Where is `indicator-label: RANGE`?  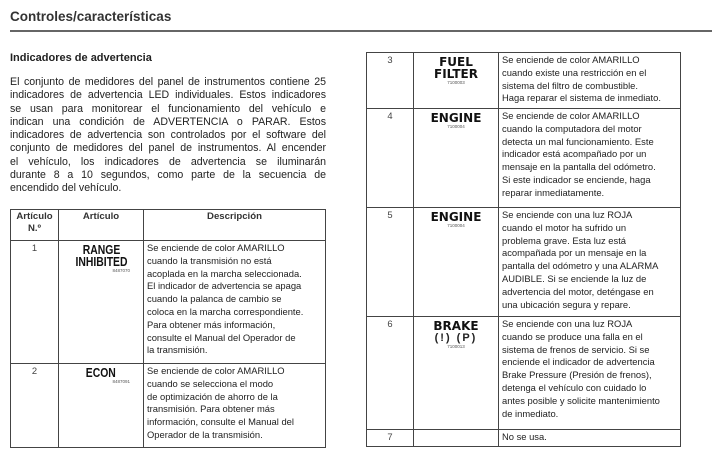
indicator-label: RANGE is located at coordinates (101, 249).